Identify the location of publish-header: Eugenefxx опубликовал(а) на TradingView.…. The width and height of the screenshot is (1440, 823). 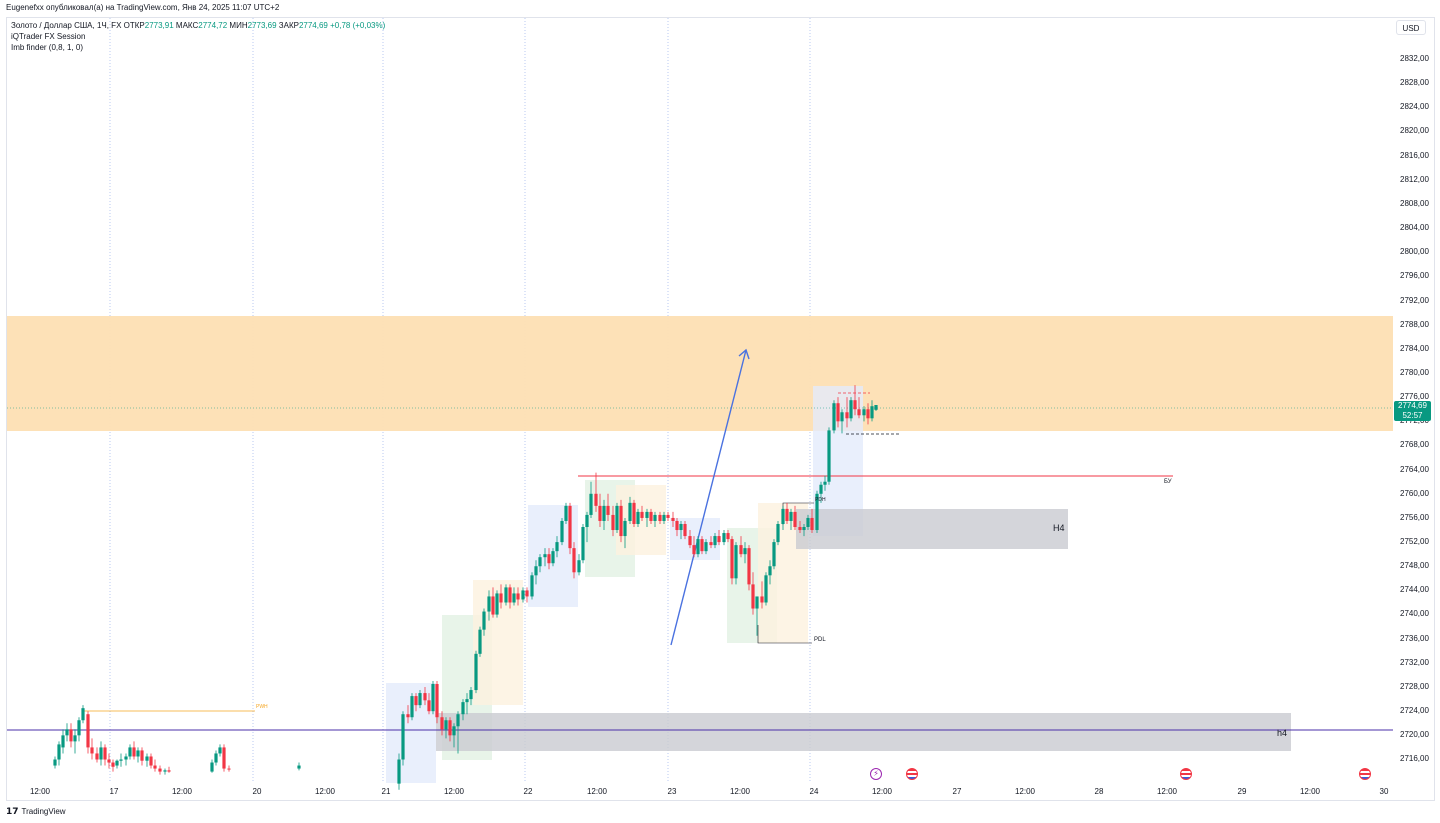
(720, 8).